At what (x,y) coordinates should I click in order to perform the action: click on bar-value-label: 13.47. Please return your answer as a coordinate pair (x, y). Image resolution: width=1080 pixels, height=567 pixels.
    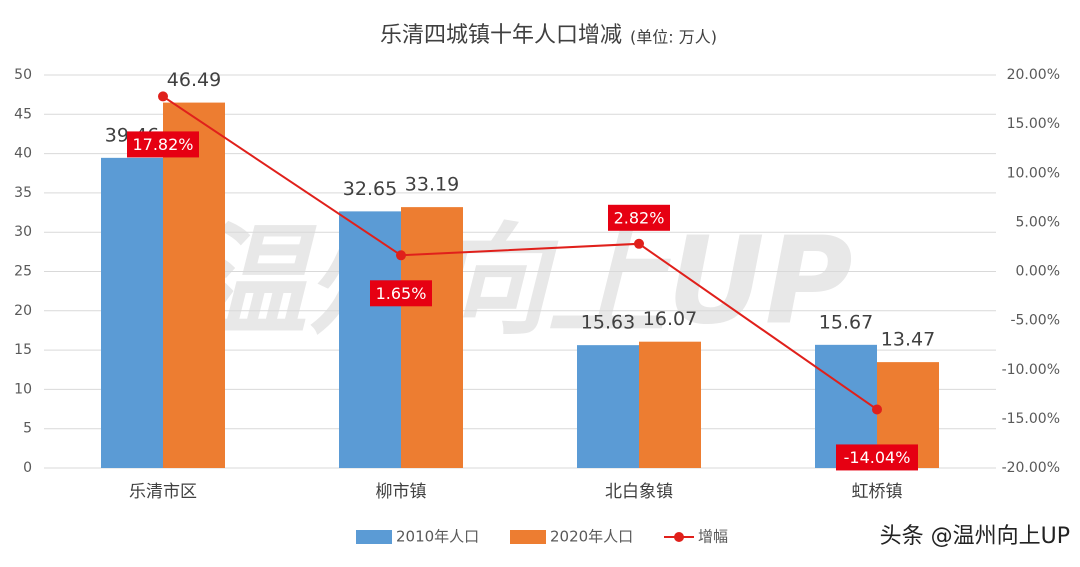
    Looking at the image, I should click on (908, 340).